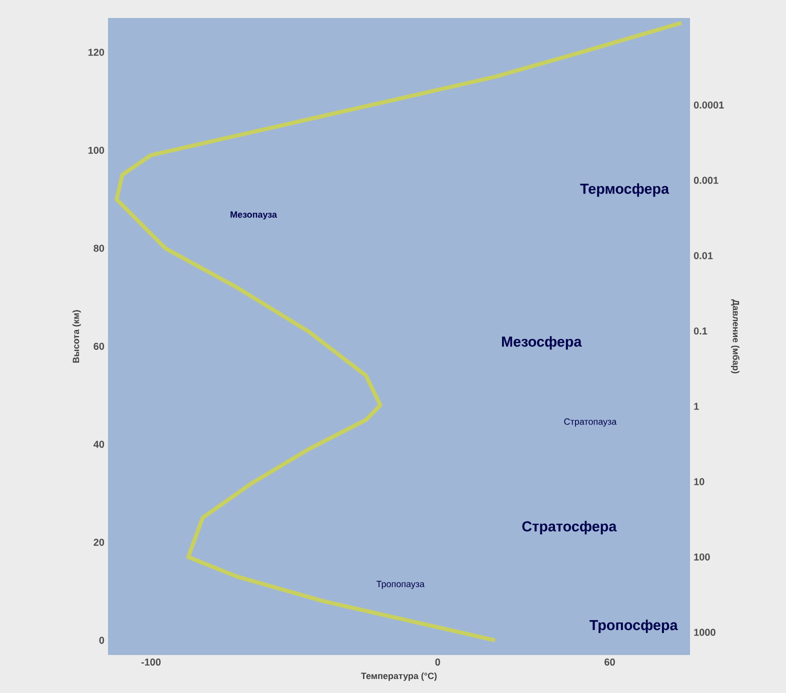 The height and width of the screenshot is (693, 786). What do you see at coordinates (625, 190) in the screenshot?
I see `annotation: Термосфера` at bounding box center [625, 190].